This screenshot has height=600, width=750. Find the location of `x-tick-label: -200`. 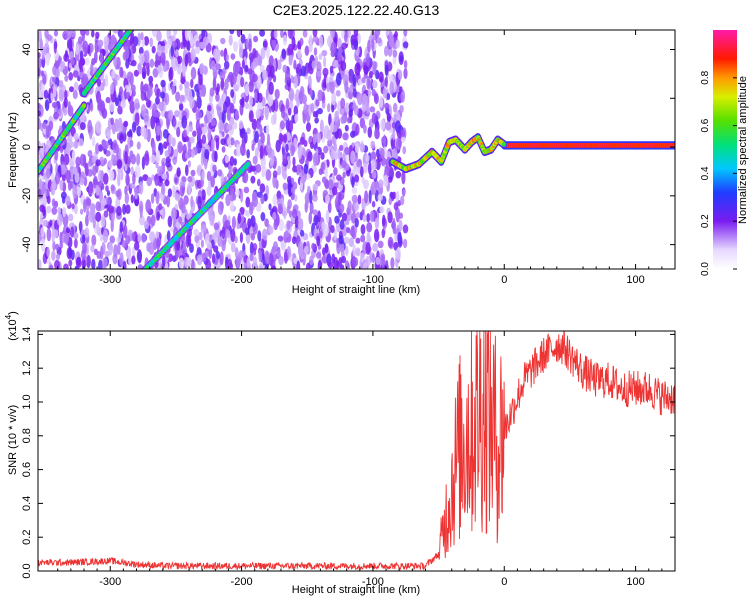

x-tick-label: -200 is located at coordinates (242, 280).